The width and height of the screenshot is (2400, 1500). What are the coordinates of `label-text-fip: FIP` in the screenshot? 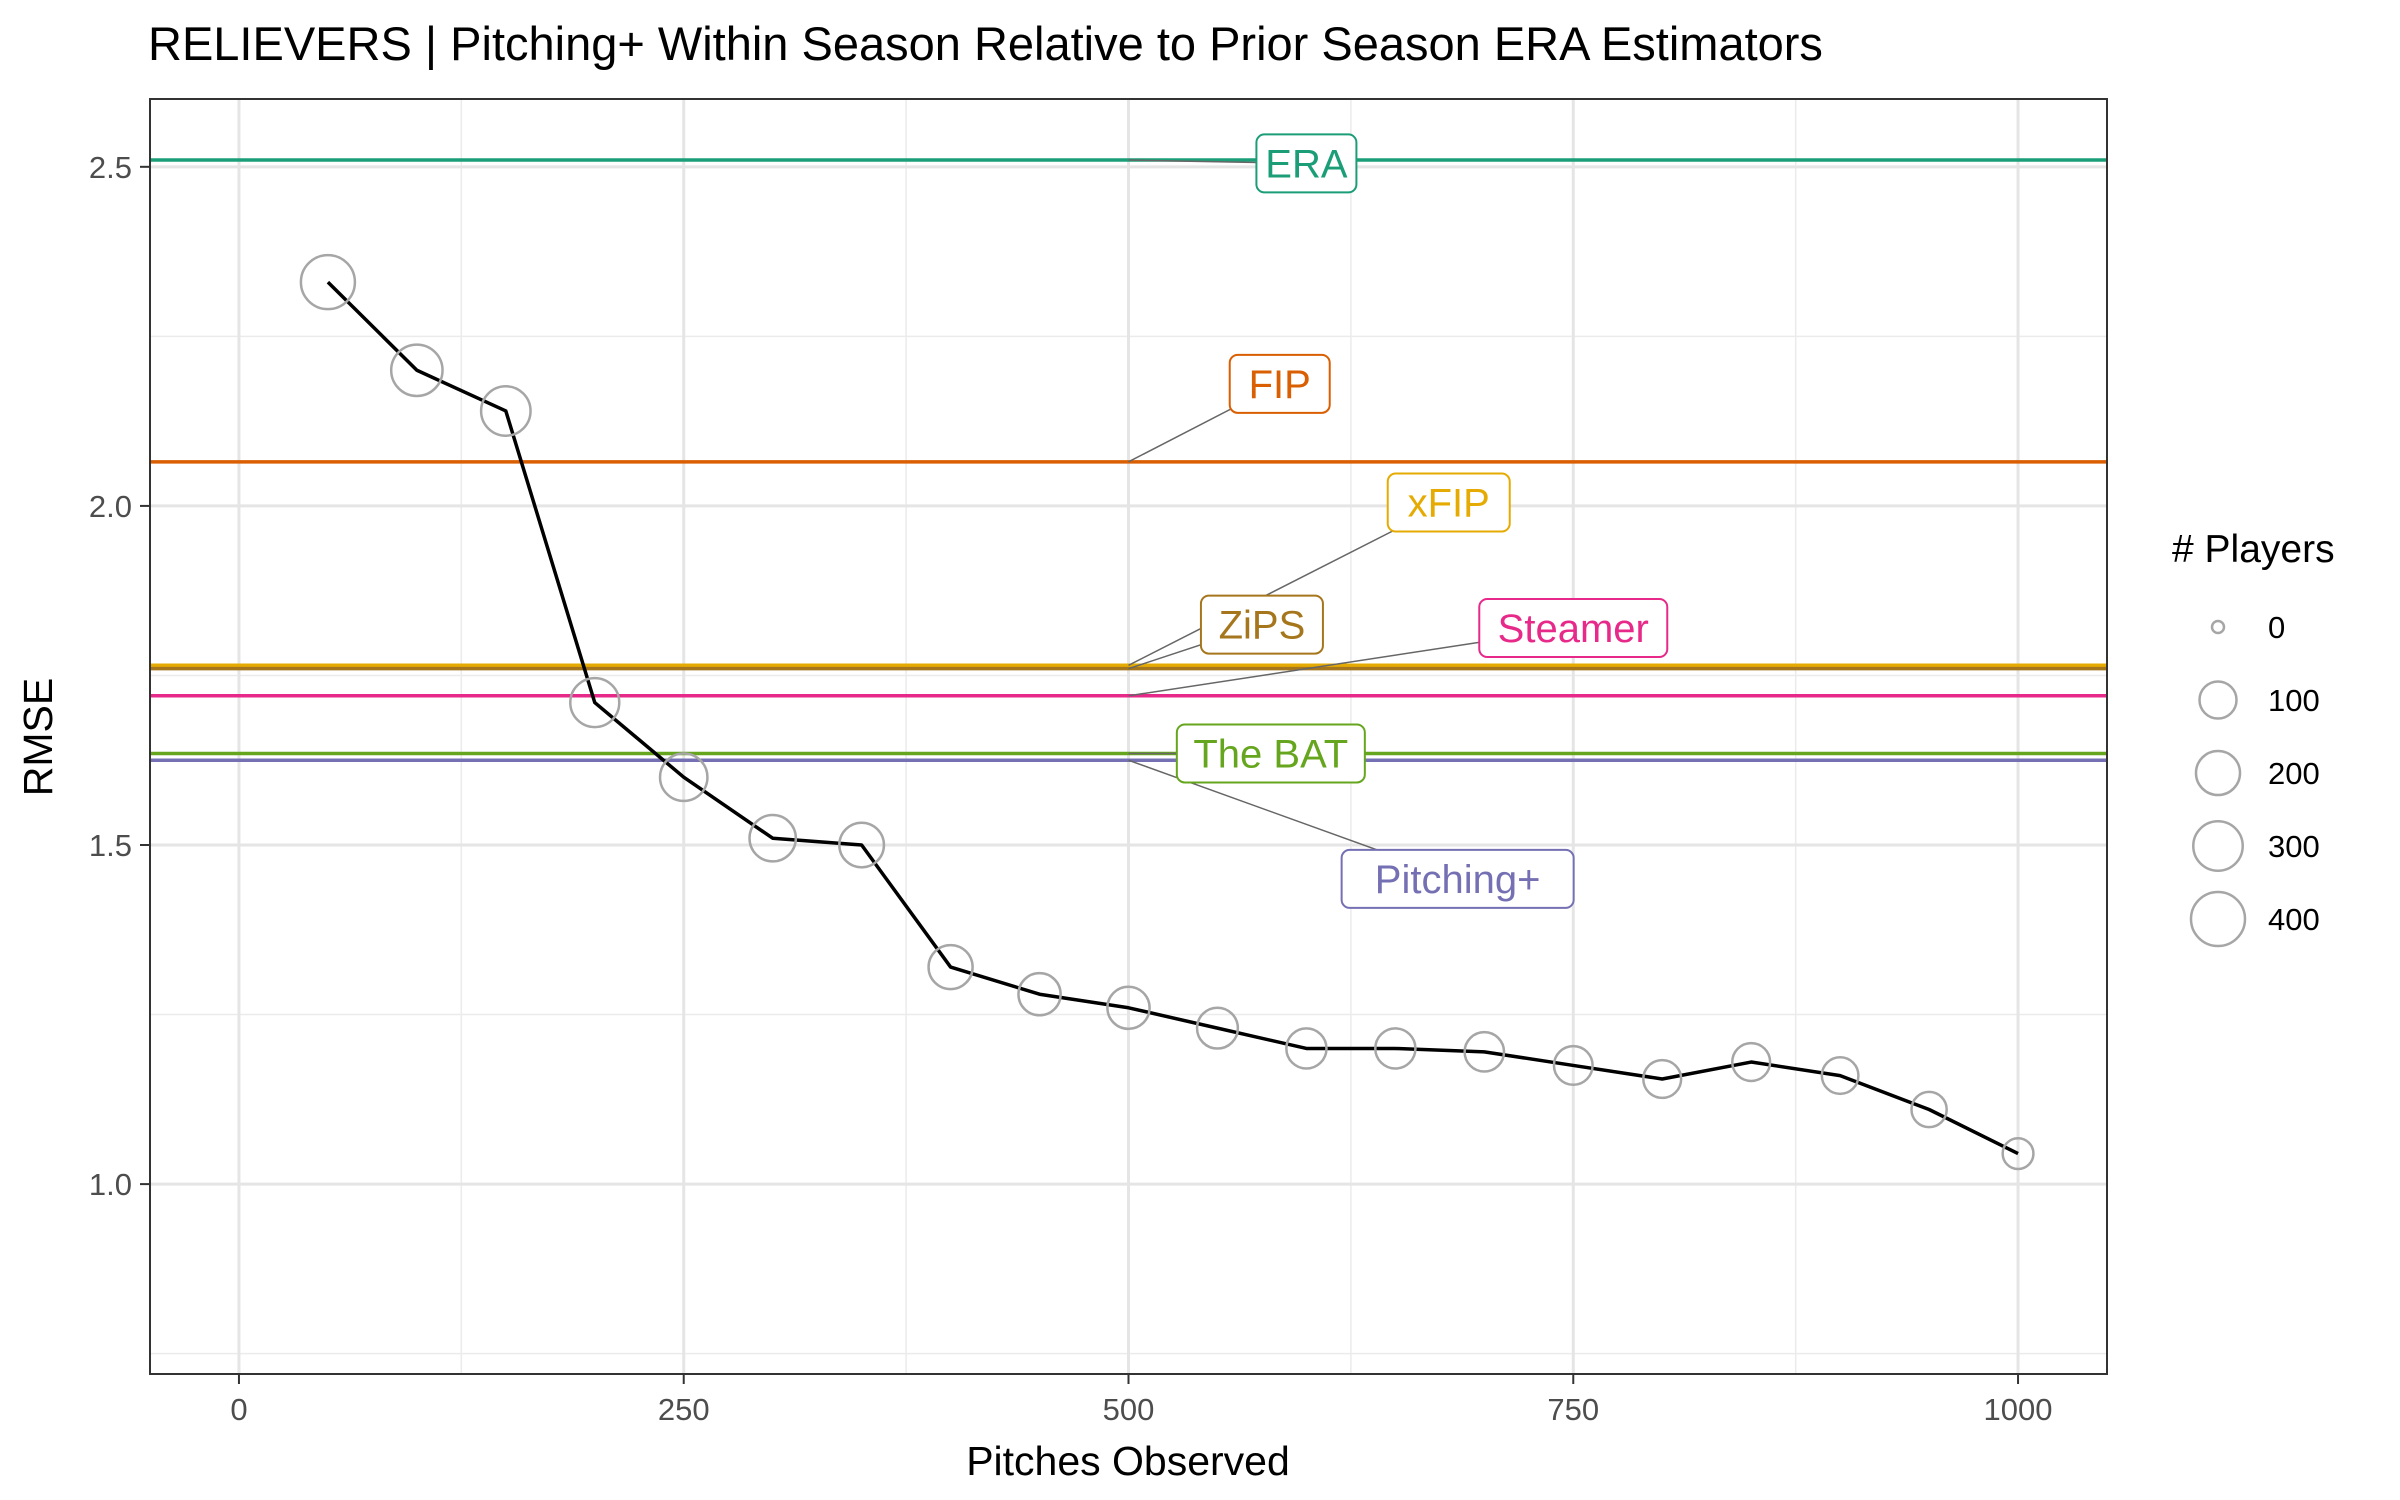 It's located at (1280, 385).